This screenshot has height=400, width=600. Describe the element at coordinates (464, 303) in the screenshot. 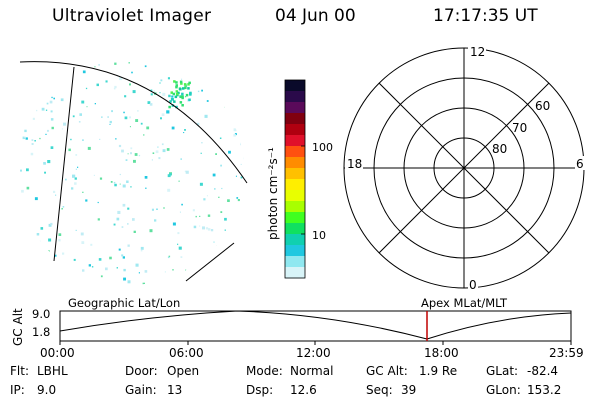

I see `apex-caption: Apex MLat/MLT` at that location.